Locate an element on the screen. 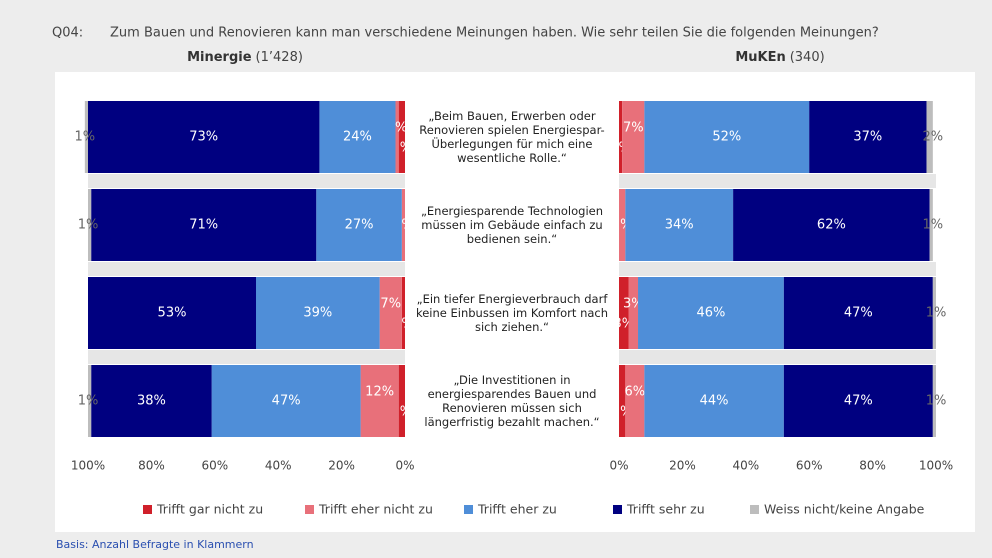  legend-label: Weiss nicht/keine Angabe is located at coordinates (844, 509).